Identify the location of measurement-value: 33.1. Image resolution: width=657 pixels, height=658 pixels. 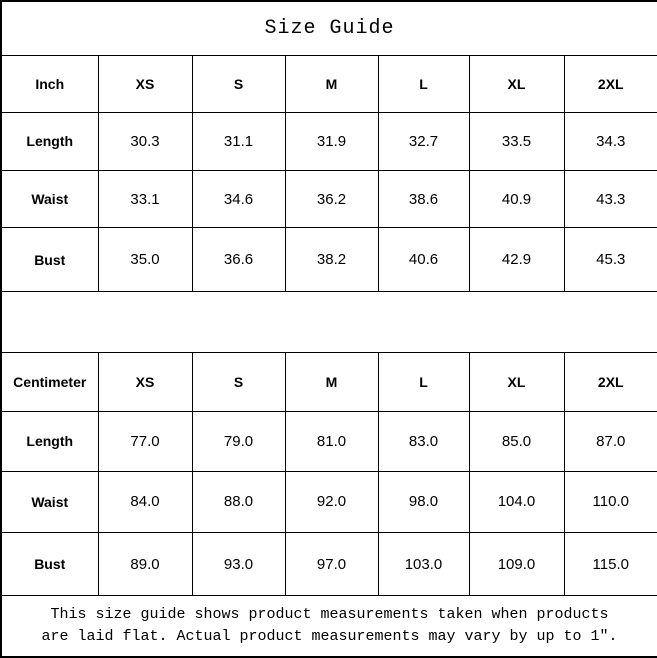
(145, 199).